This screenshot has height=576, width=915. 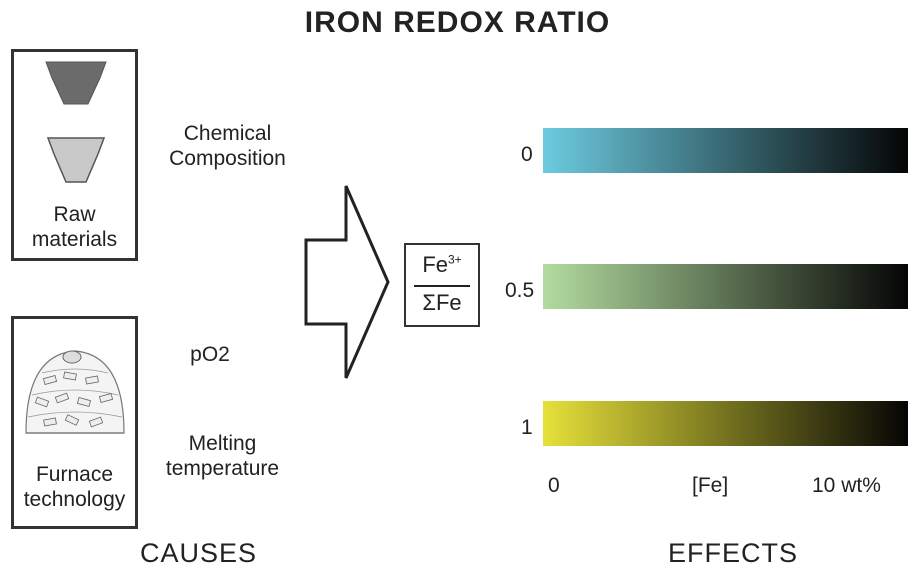 What do you see at coordinates (442, 264) in the screenshot?
I see `formula-numerator: Fe3+` at bounding box center [442, 264].